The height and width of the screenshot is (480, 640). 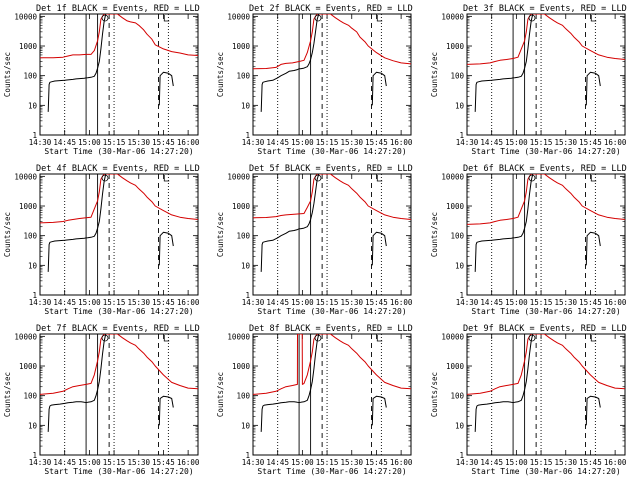 What do you see at coordinates (25, 336) in the screenshot?
I see `panel-7-ytick-label: 10000` at bounding box center [25, 336].